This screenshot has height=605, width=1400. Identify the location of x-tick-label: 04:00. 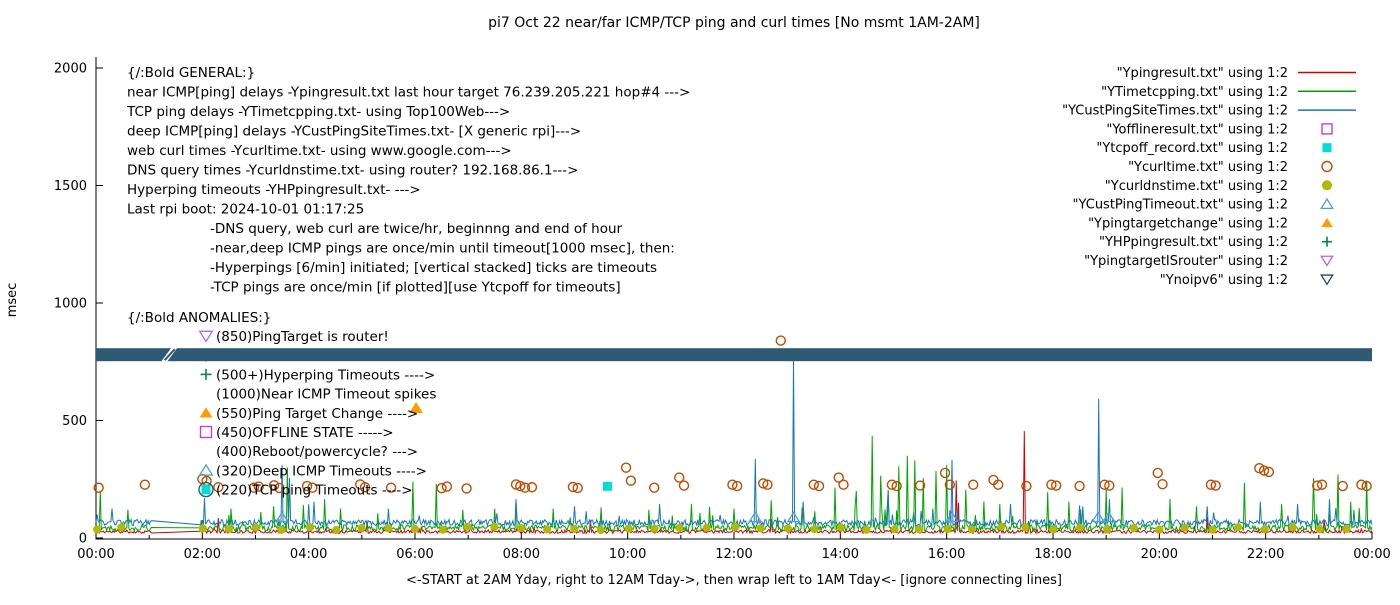
(308, 554).